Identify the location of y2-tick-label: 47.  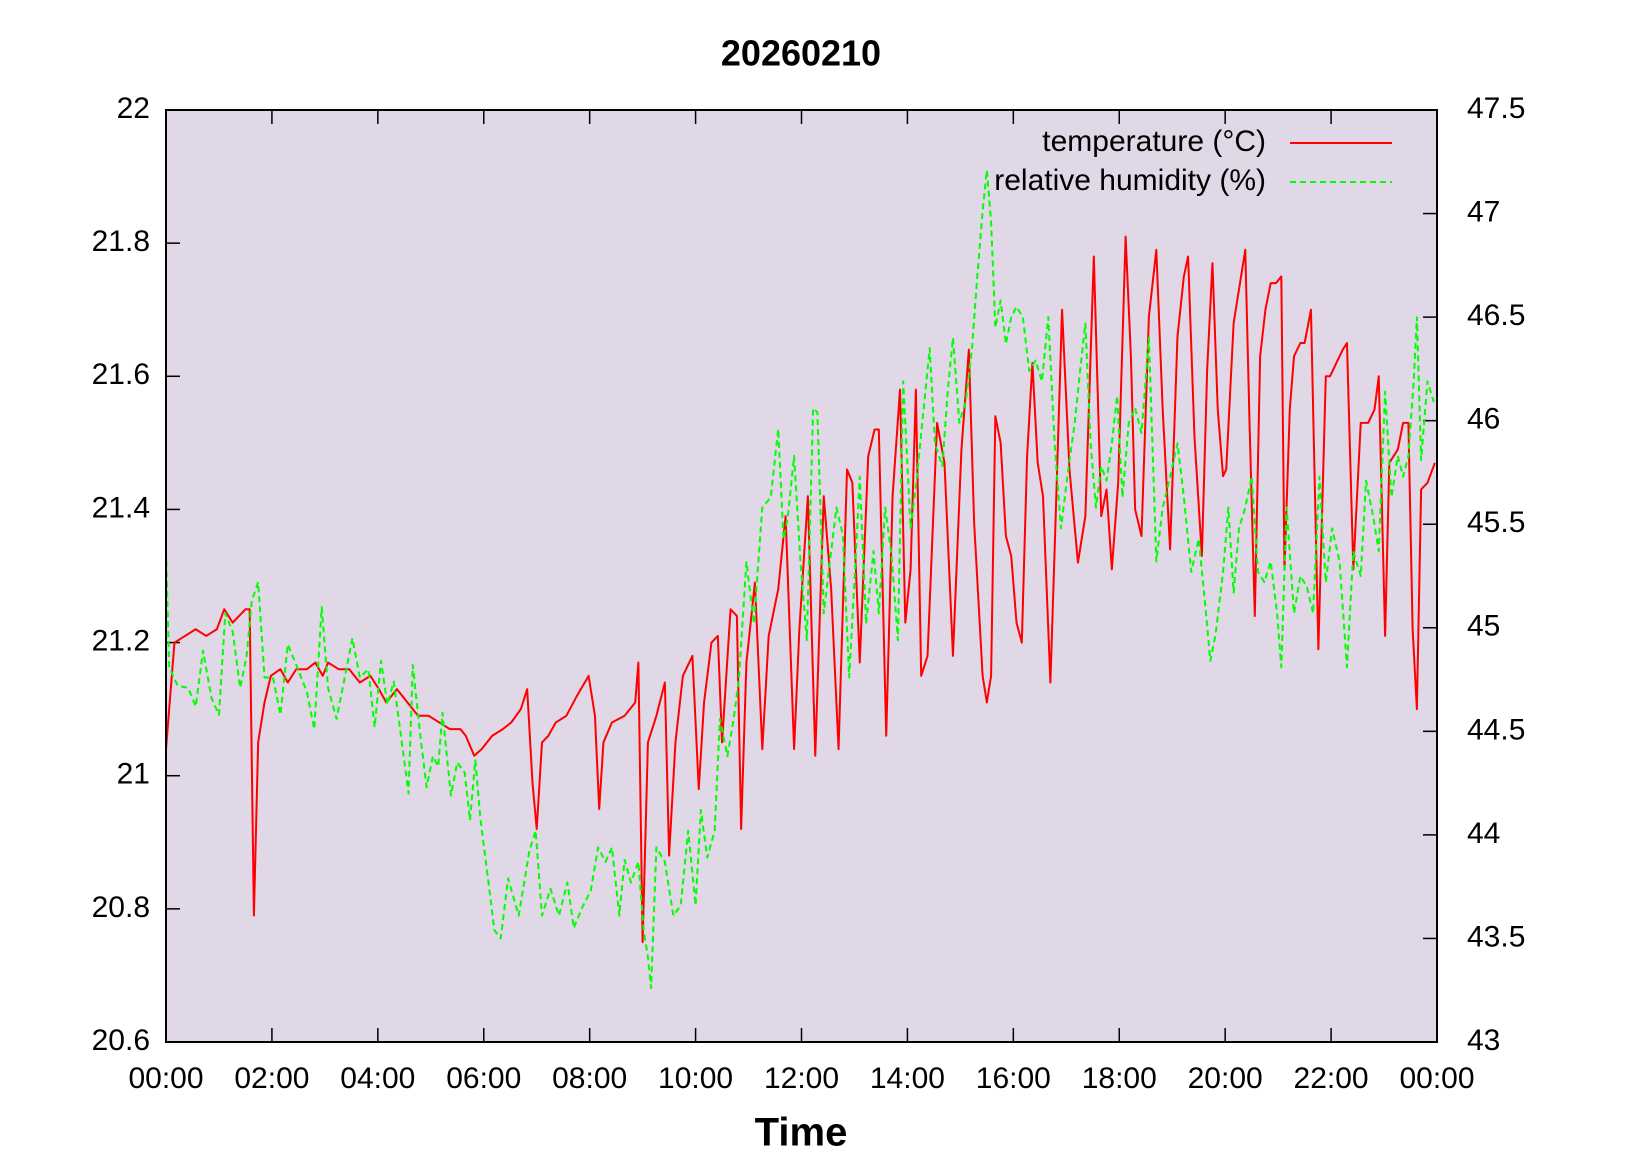
(1483, 211).